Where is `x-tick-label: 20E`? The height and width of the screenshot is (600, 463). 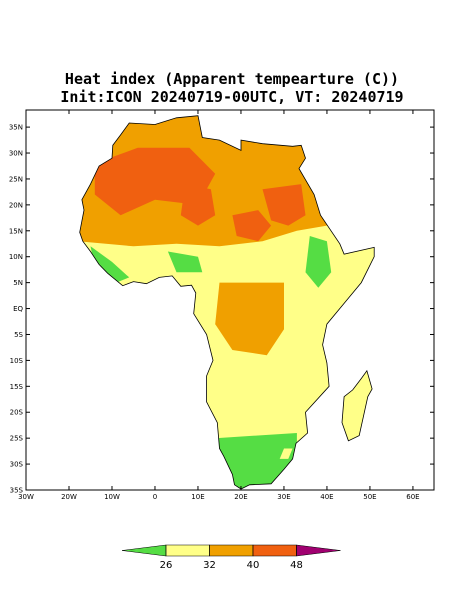
x-tick-label: 20E is located at coordinates (240, 497).